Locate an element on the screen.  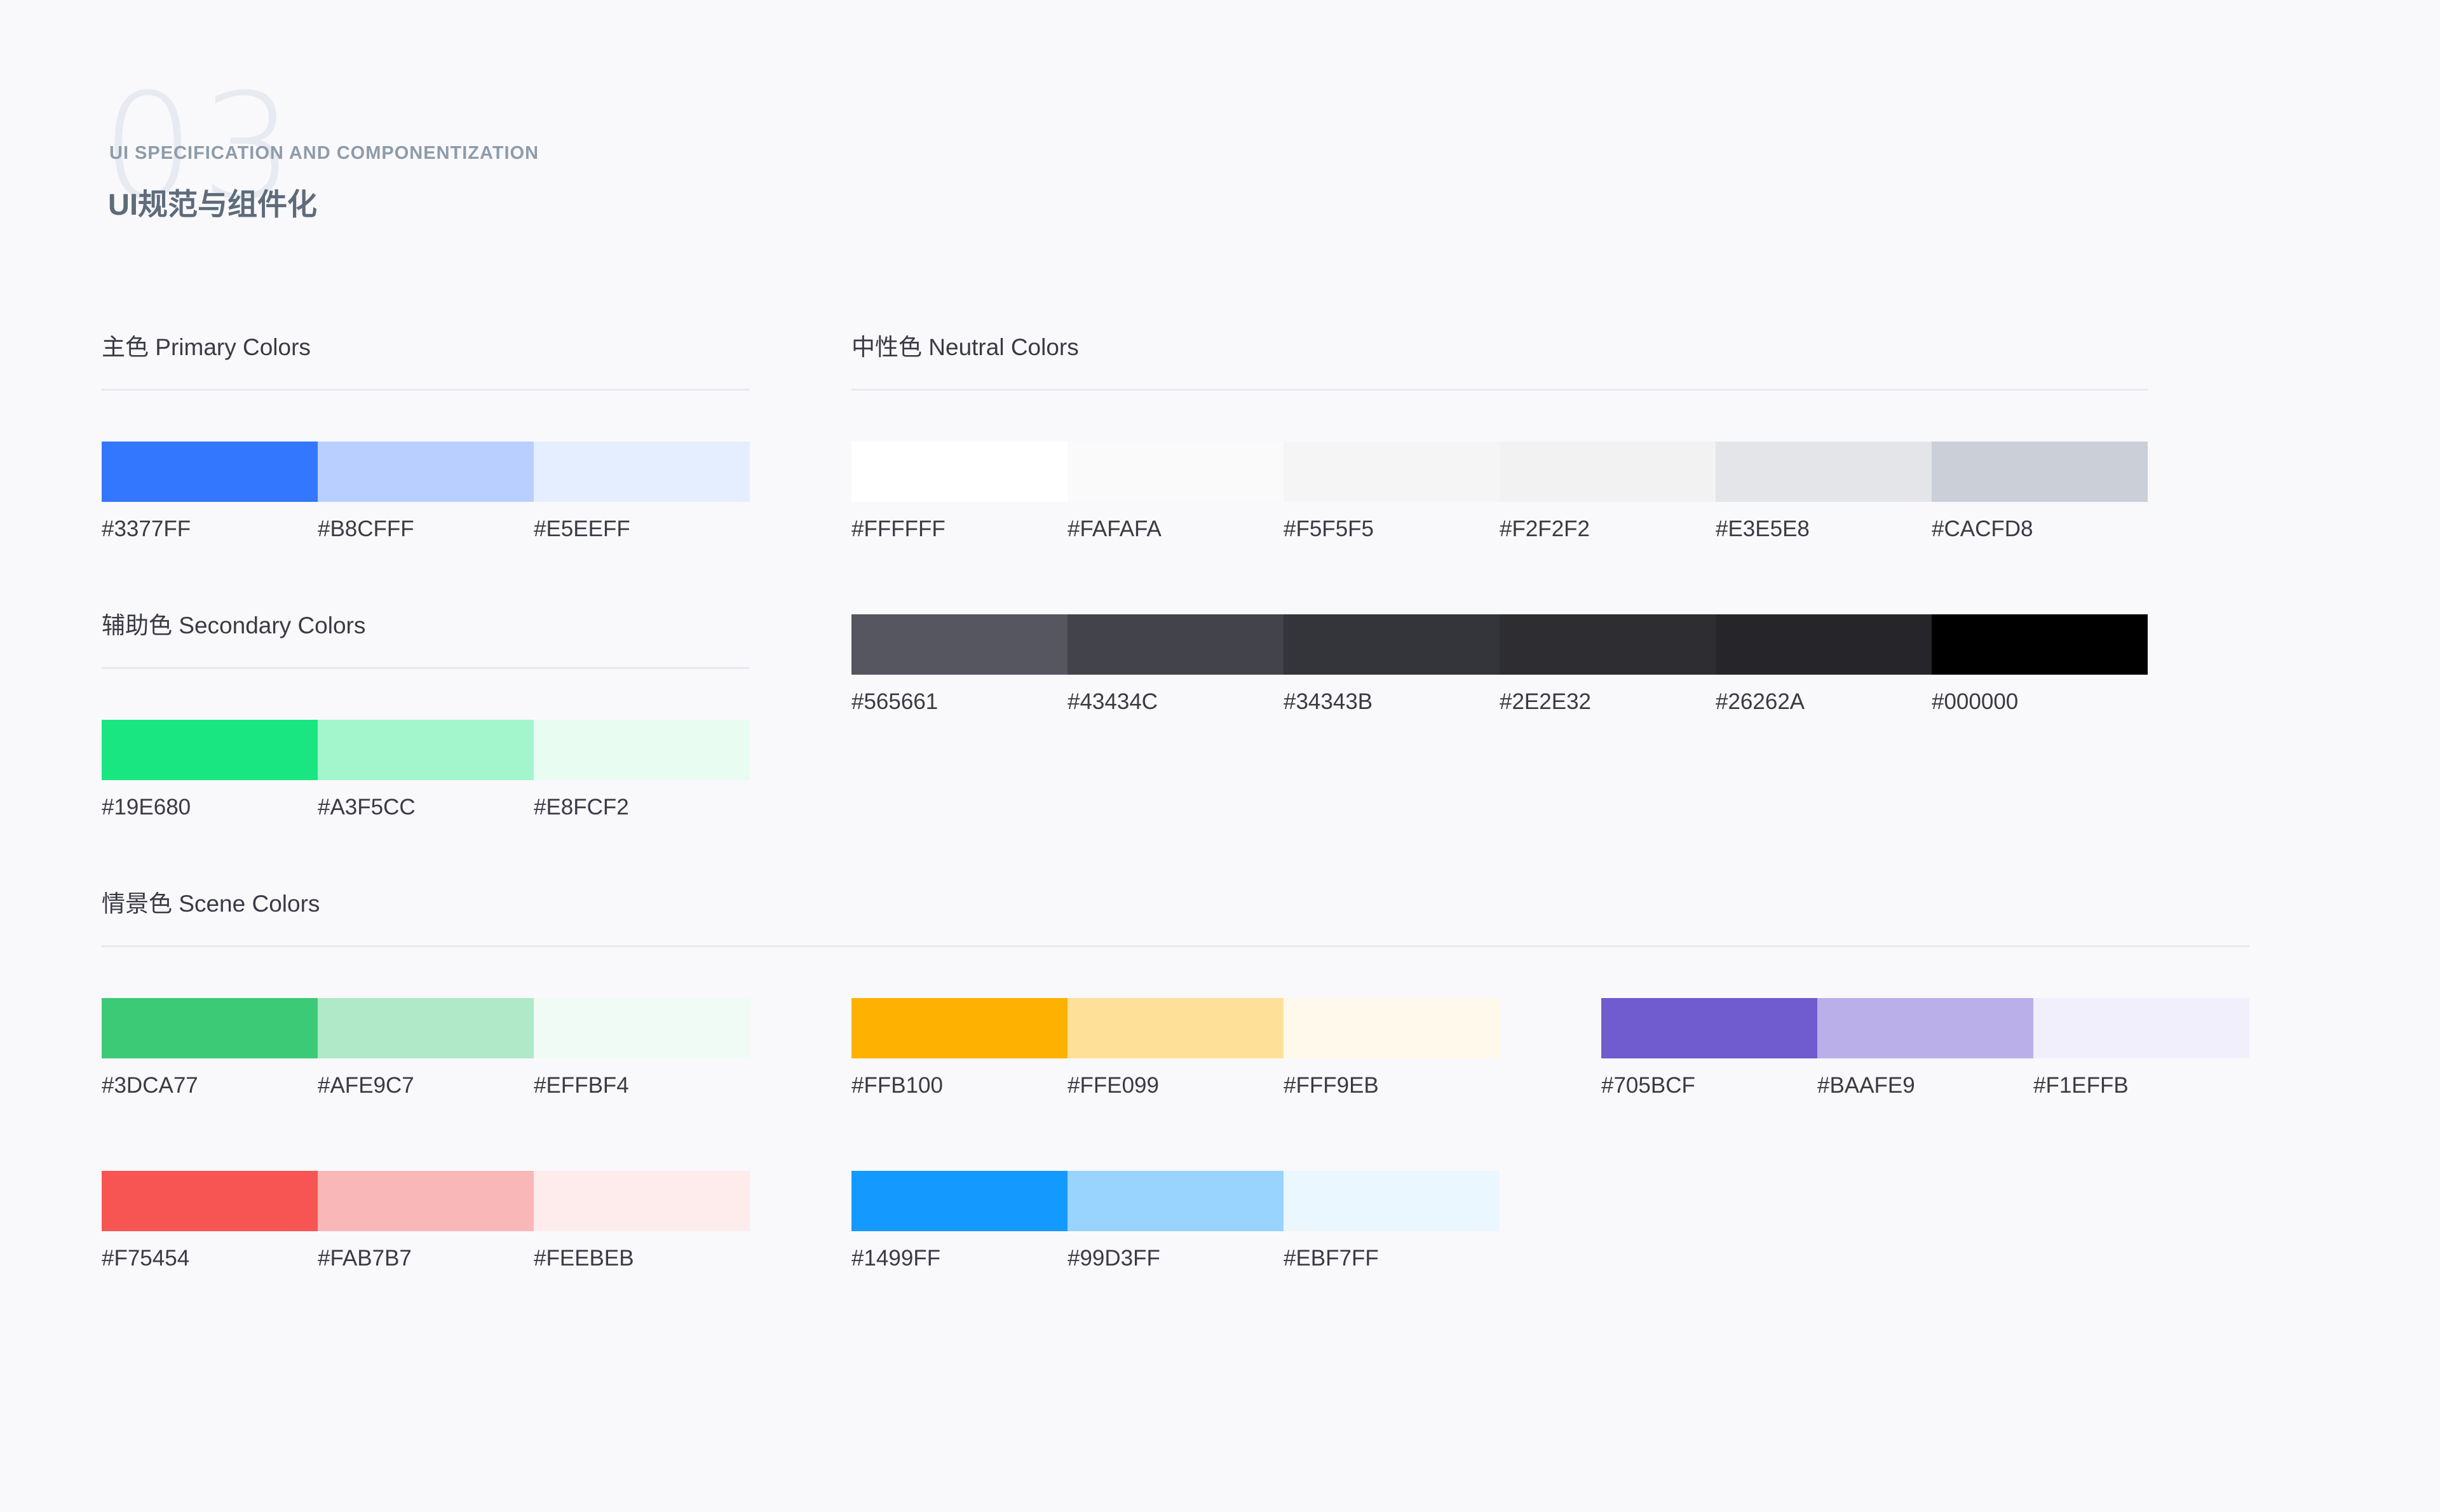
color-swatch: #705BCF is located at coordinates (1709, 1047).